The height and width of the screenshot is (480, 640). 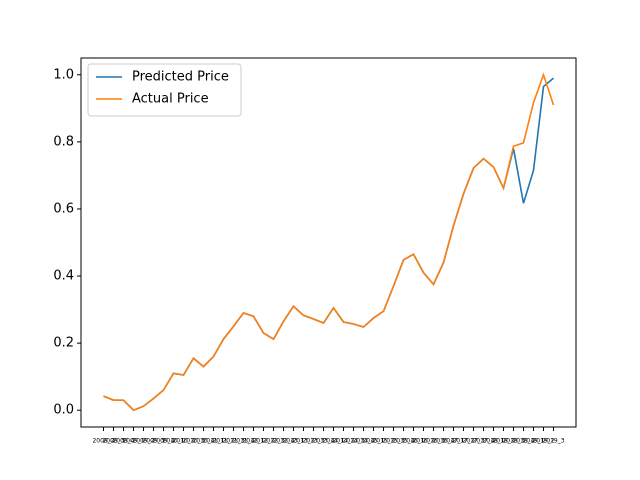 What do you see at coordinates (164, 90) in the screenshot?
I see `legend-box` at bounding box center [164, 90].